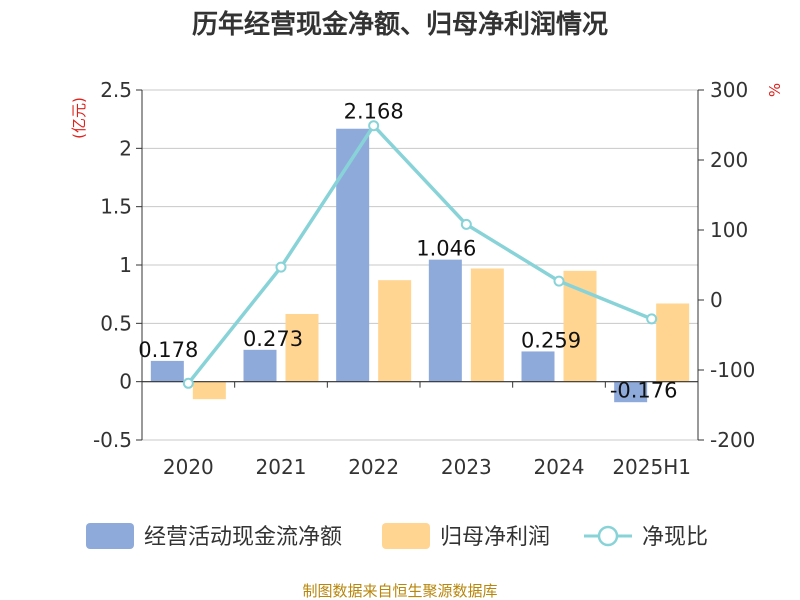 Image resolution: width=800 pixels, height=600 pixels. I want to click on data-label: 1.046, so click(446, 249).